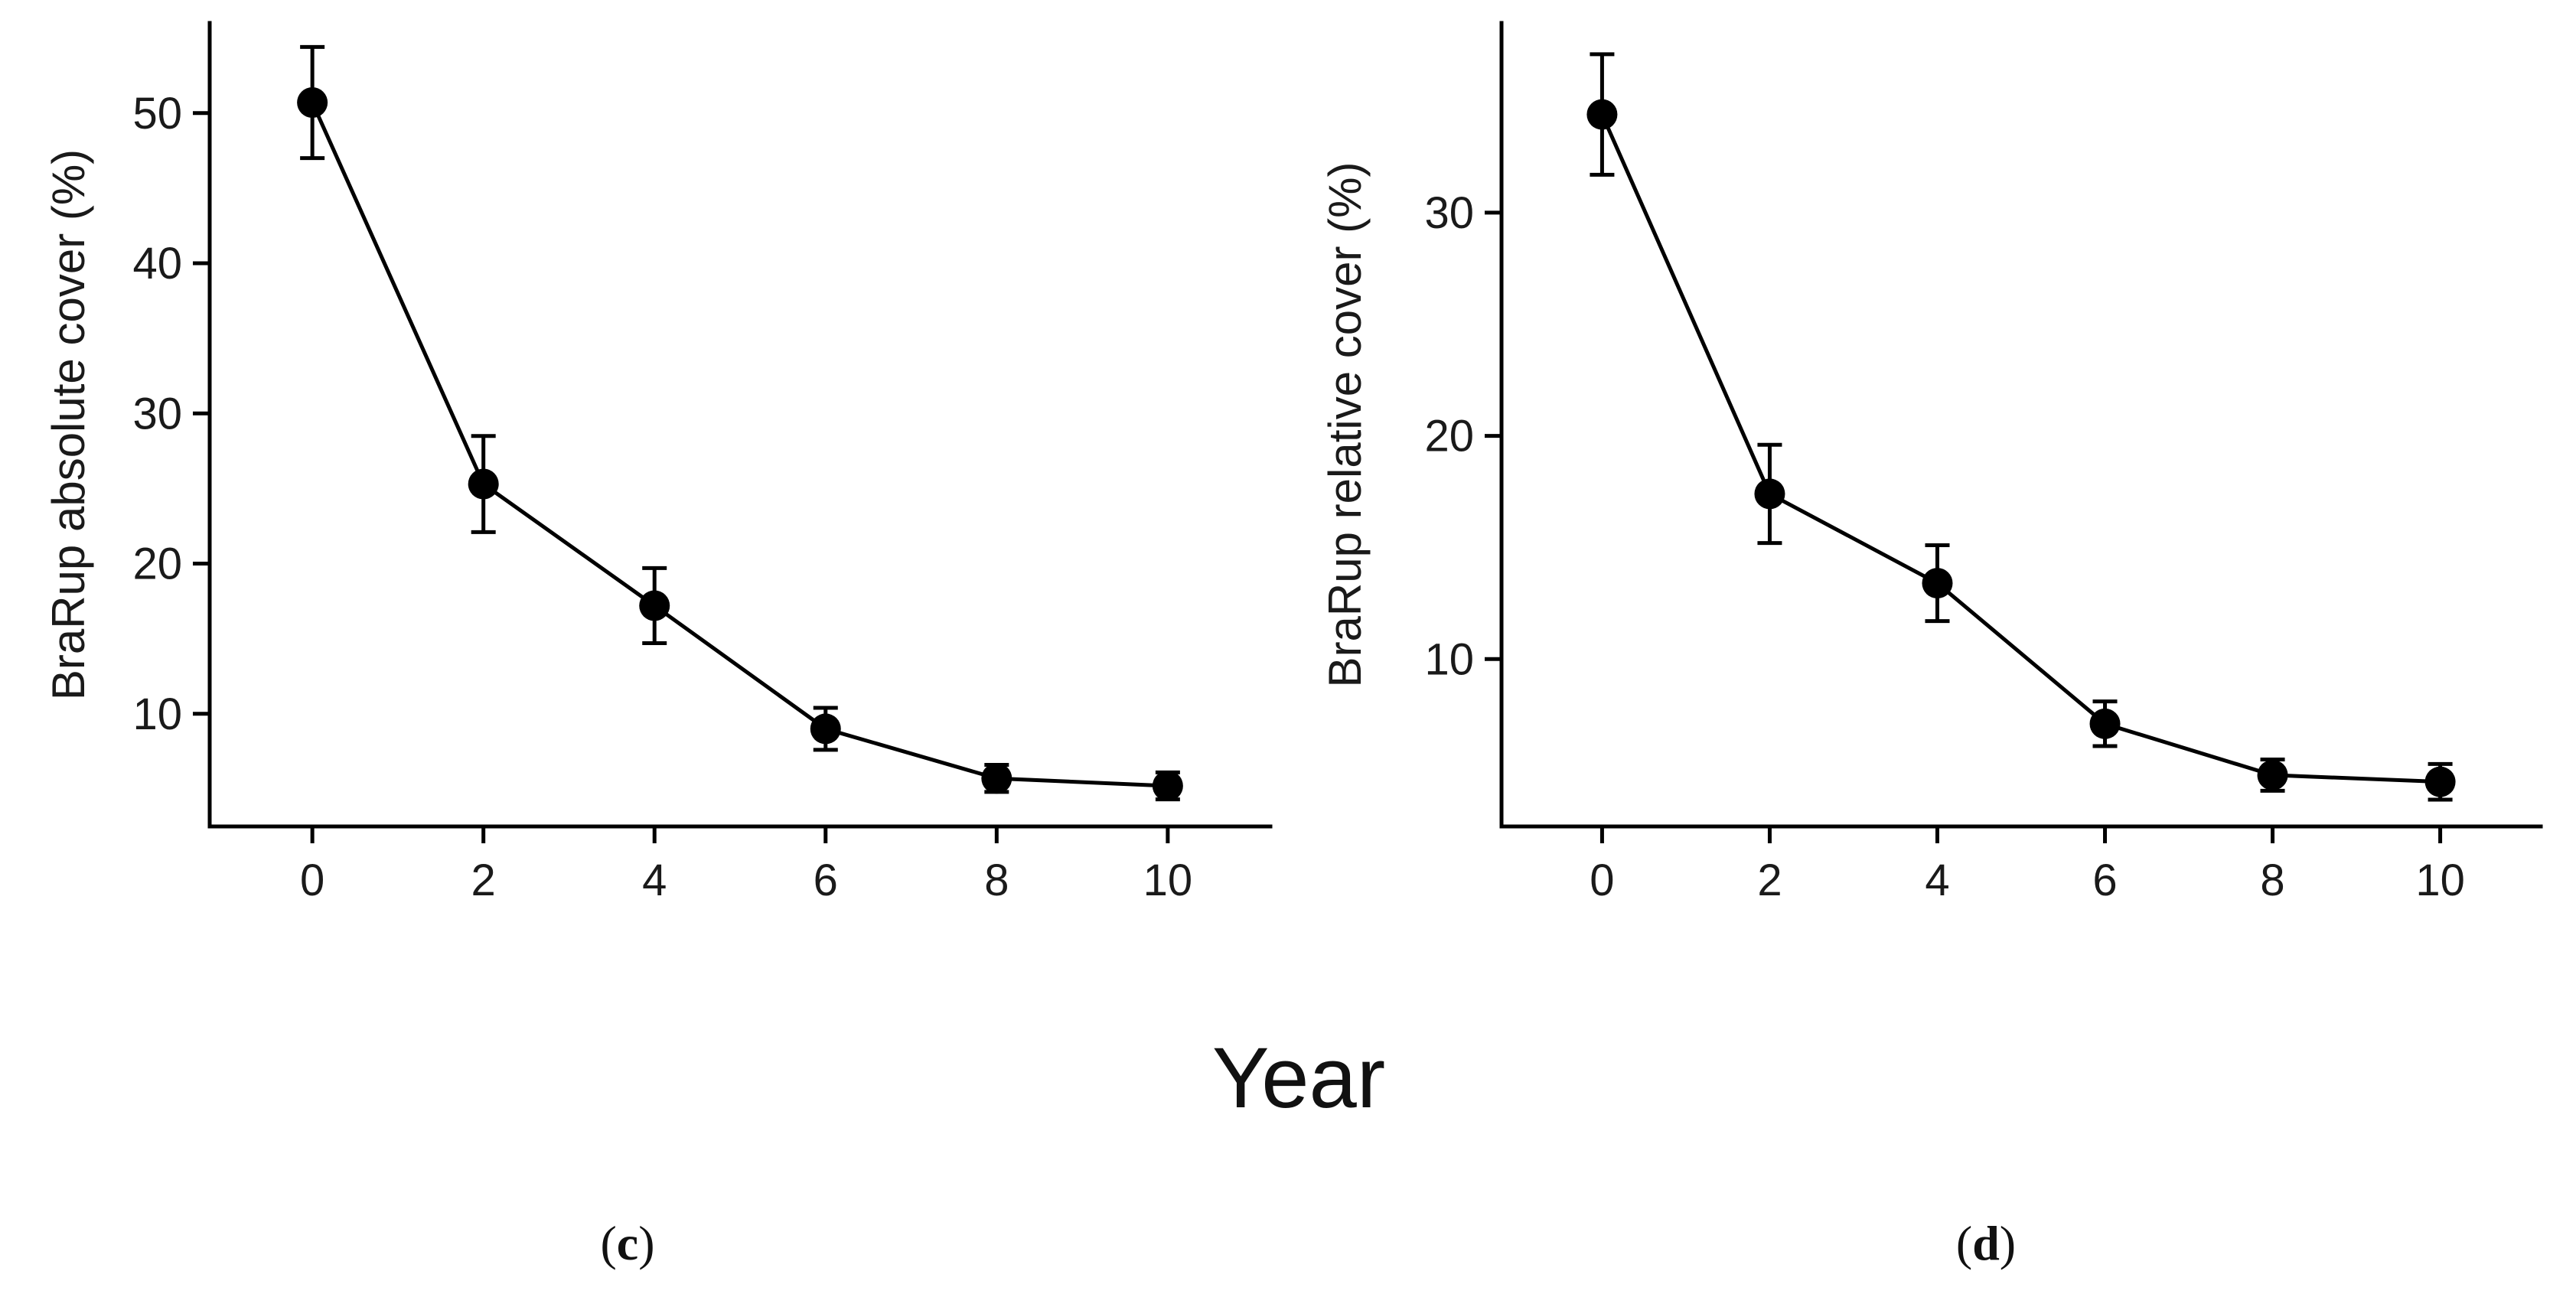  I want to click on y-tick-label-d: 30, so click(1449, 213).